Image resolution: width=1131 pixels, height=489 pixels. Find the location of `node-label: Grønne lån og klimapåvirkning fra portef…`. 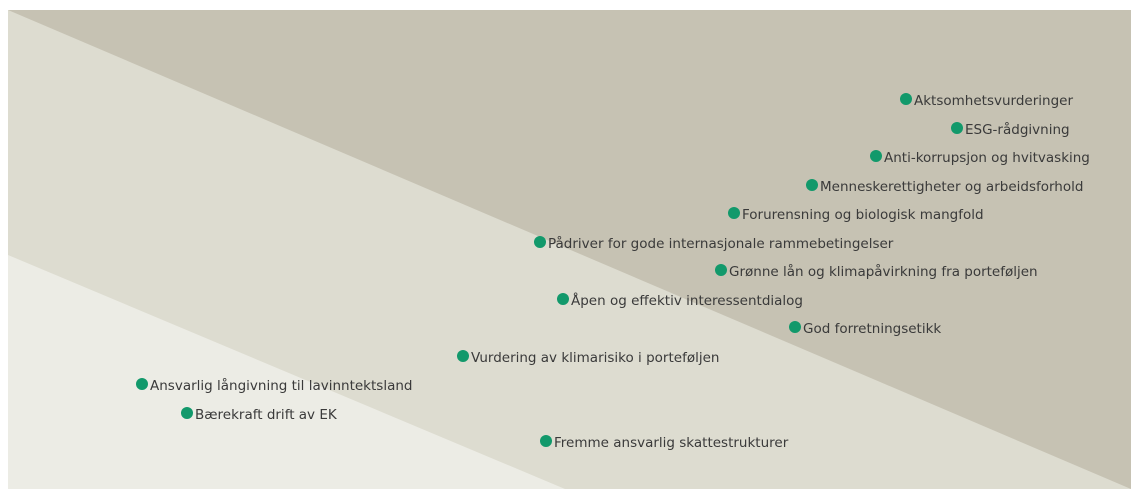

node-label: Grønne lån og klimapåvirkning fra portef… is located at coordinates (883, 271).